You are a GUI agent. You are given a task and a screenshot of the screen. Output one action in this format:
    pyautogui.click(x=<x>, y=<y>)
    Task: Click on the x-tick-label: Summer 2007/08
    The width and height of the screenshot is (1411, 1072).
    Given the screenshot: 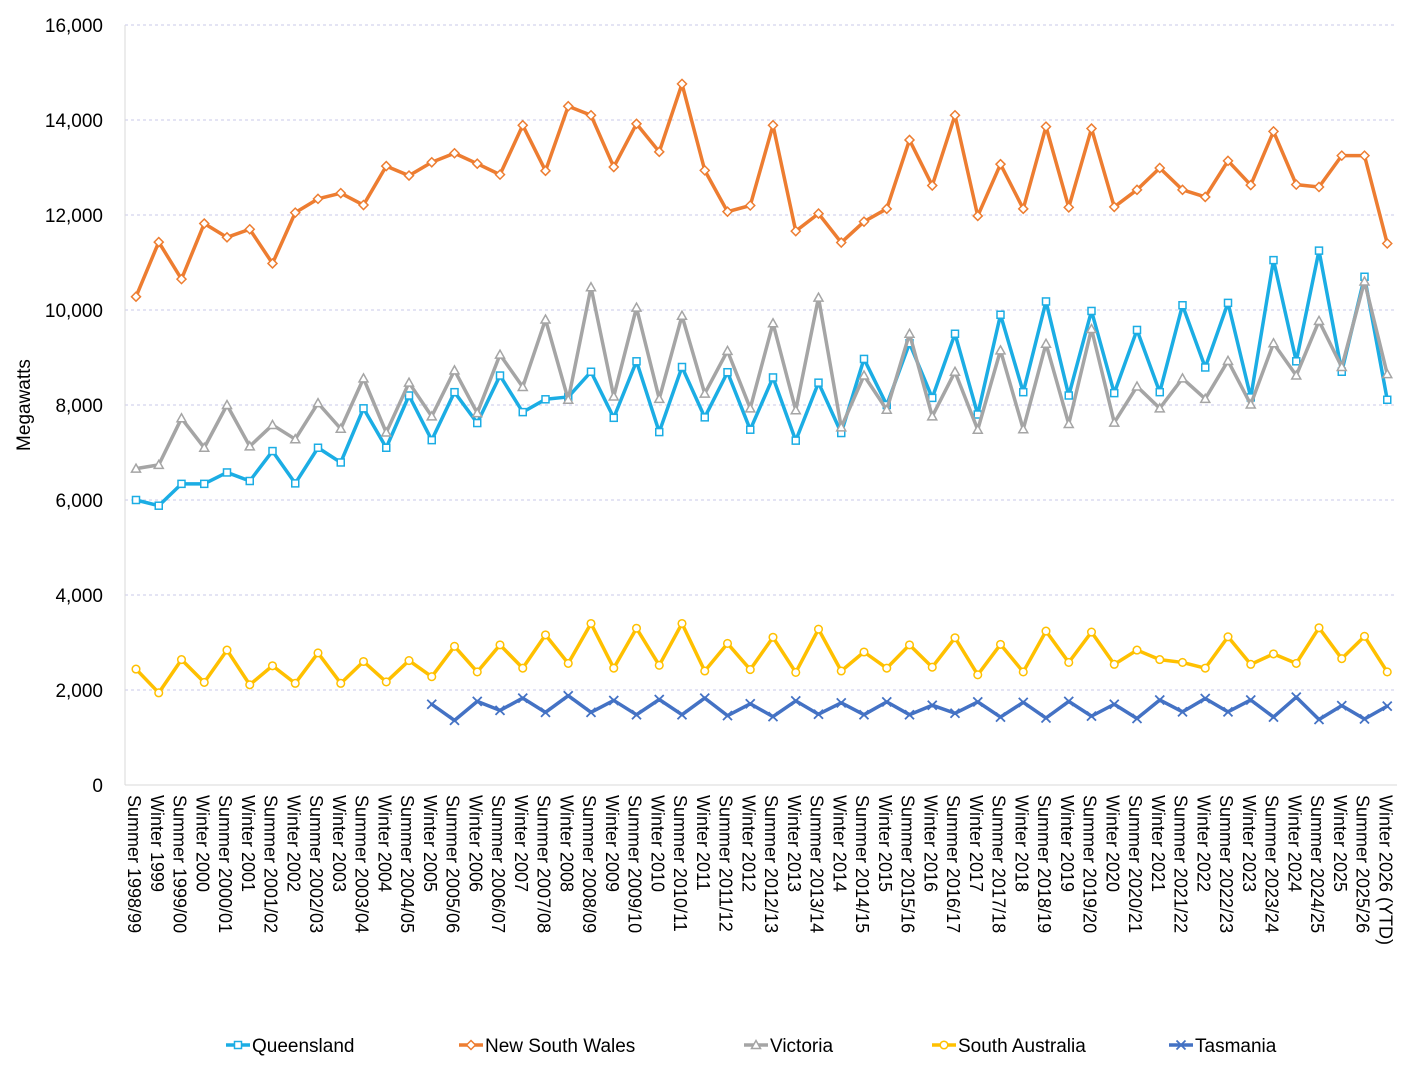 What is the action you would take?
    pyautogui.click(x=544, y=864)
    